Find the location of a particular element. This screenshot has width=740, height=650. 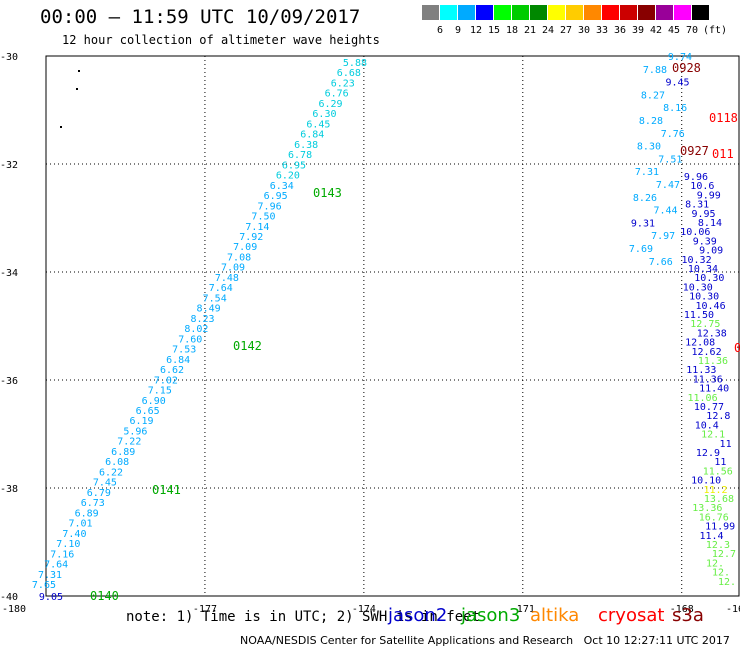

swh-value: 7.14 is located at coordinates (257, 227).